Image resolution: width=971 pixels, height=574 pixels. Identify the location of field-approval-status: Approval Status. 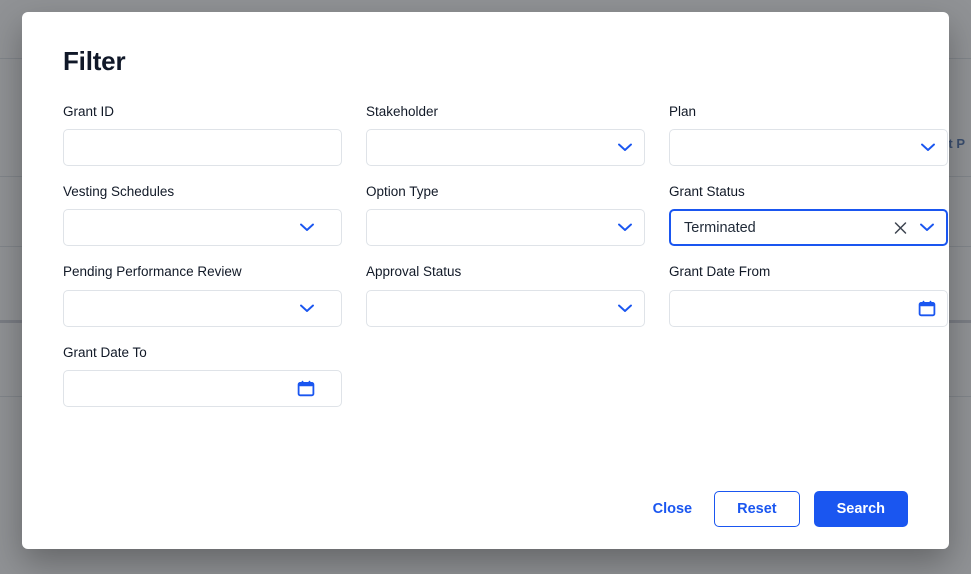
(505, 295).